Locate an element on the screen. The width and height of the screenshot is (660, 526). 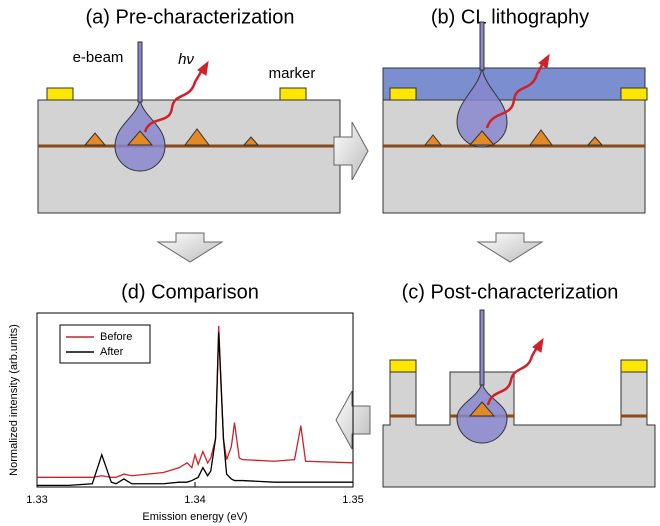
x-axis-label: Emission energy (eV) is located at coordinates (194, 517).